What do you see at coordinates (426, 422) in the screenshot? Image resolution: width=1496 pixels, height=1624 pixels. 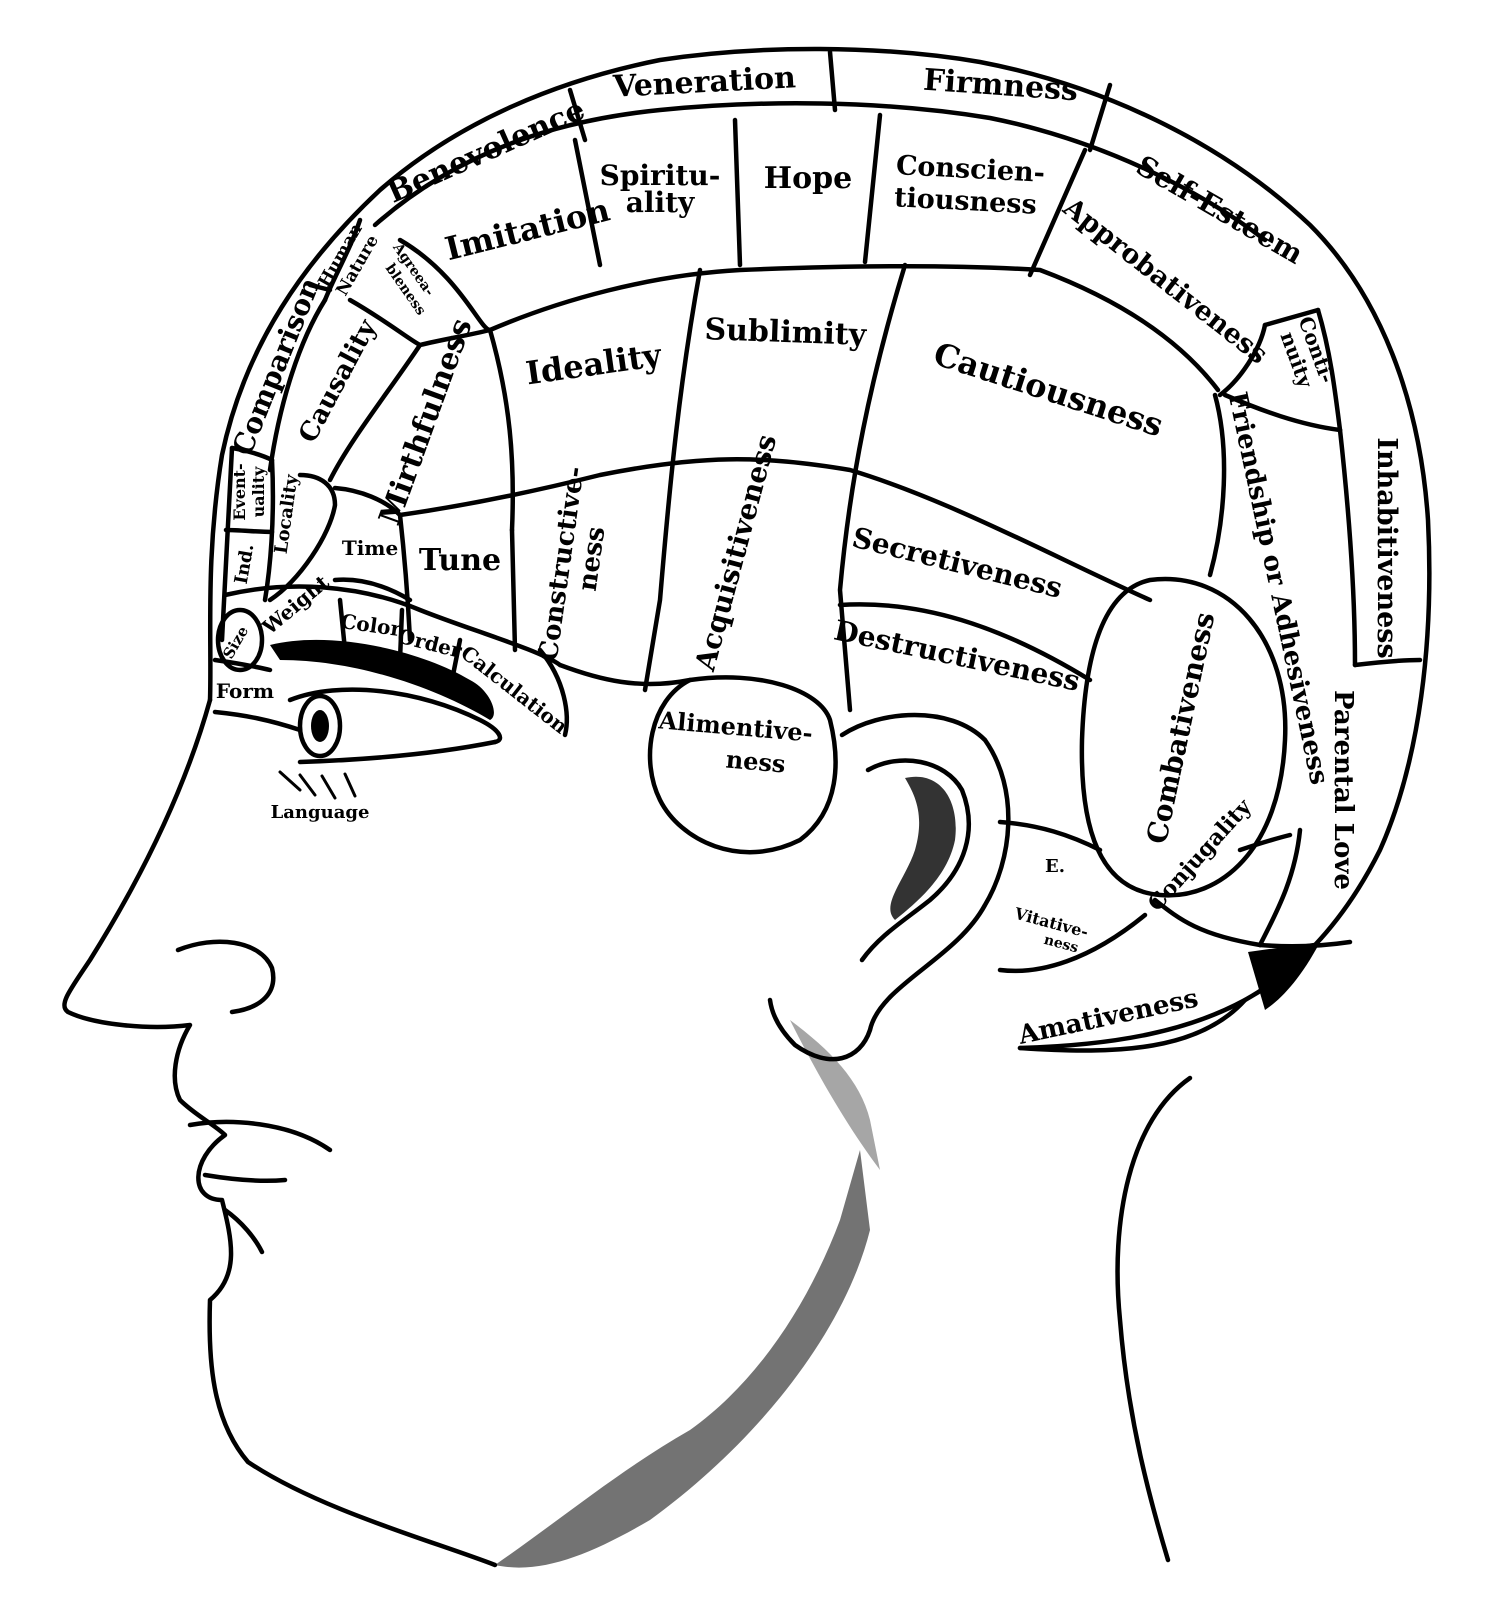 I see `label-mirthfulness: Mirthfulness` at bounding box center [426, 422].